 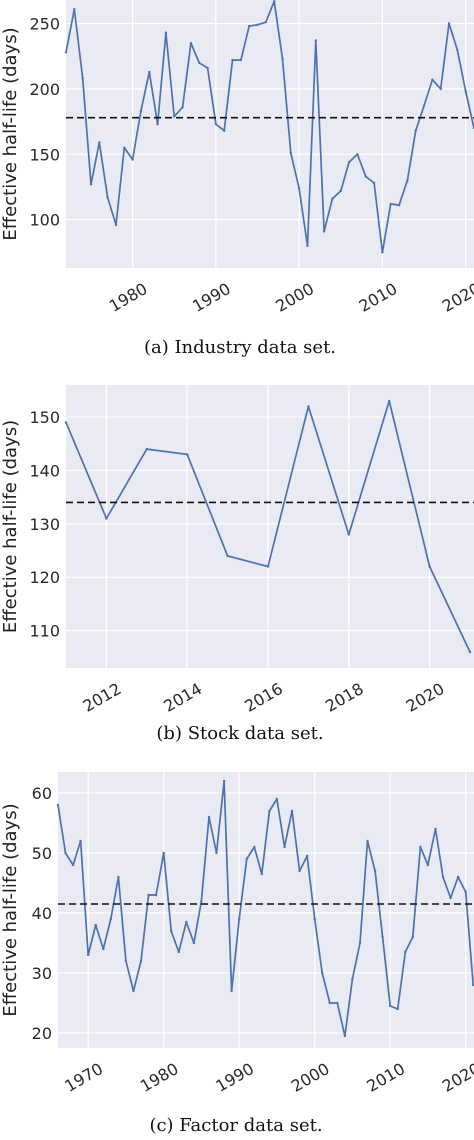 I want to click on x-tick-label: 2020, so click(x=456, y=1077).